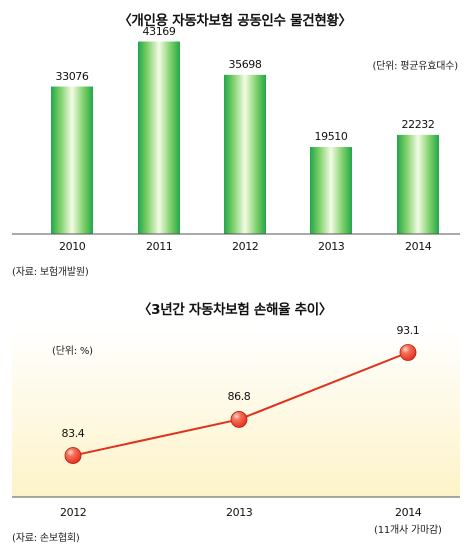 The height and width of the screenshot is (552, 470). What do you see at coordinates (245, 154) in the screenshot?
I see `bar-2012` at bounding box center [245, 154].